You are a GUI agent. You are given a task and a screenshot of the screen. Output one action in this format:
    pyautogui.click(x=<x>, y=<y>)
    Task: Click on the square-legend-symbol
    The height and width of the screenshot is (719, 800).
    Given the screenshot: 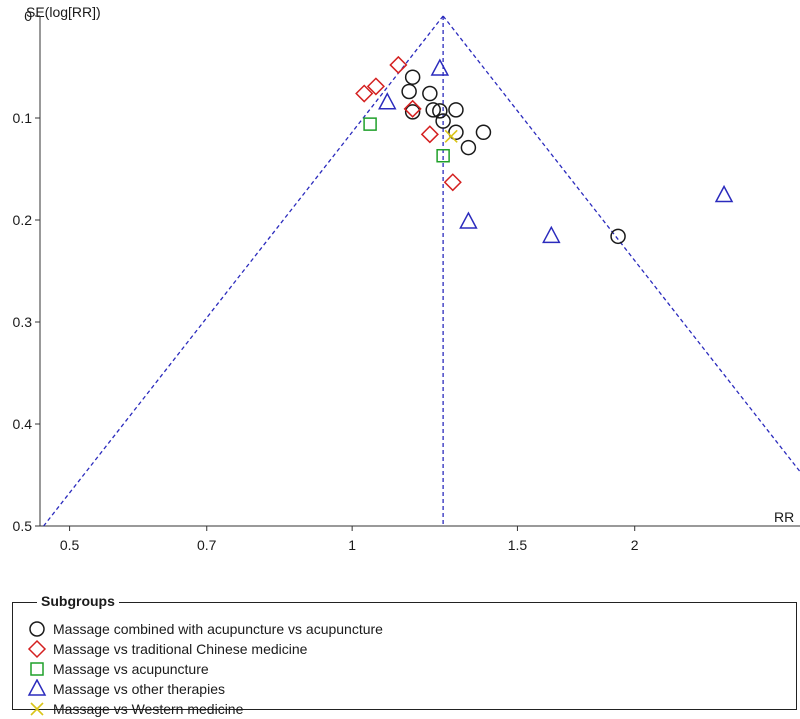 What is the action you would take?
    pyautogui.click(x=37, y=669)
    